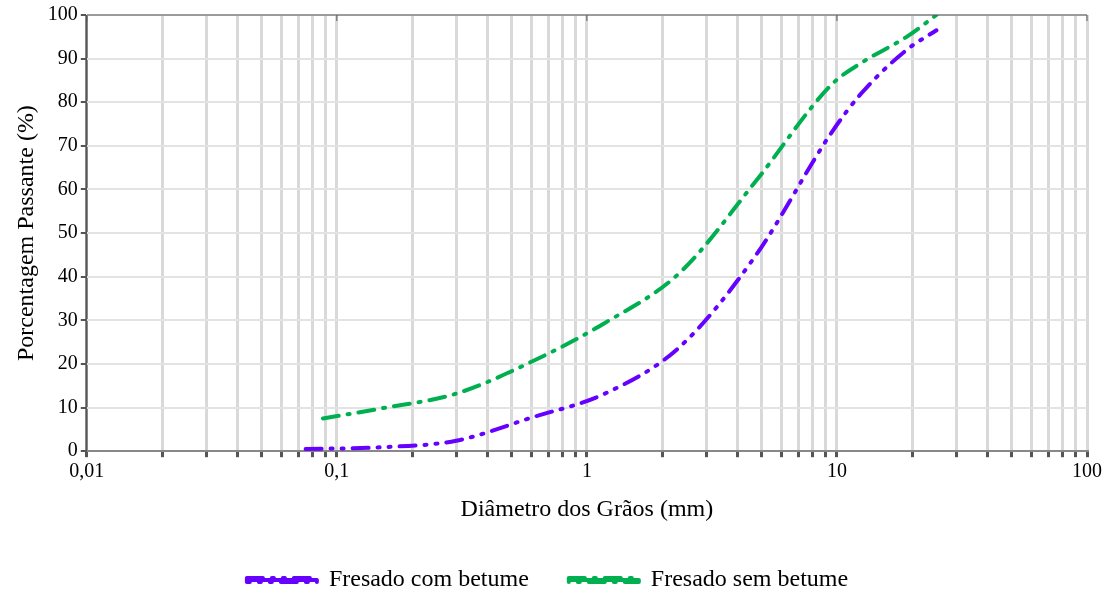 This screenshot has height=606, width=1113. I want to click on y-tick-label: 50, so click(67, 231).